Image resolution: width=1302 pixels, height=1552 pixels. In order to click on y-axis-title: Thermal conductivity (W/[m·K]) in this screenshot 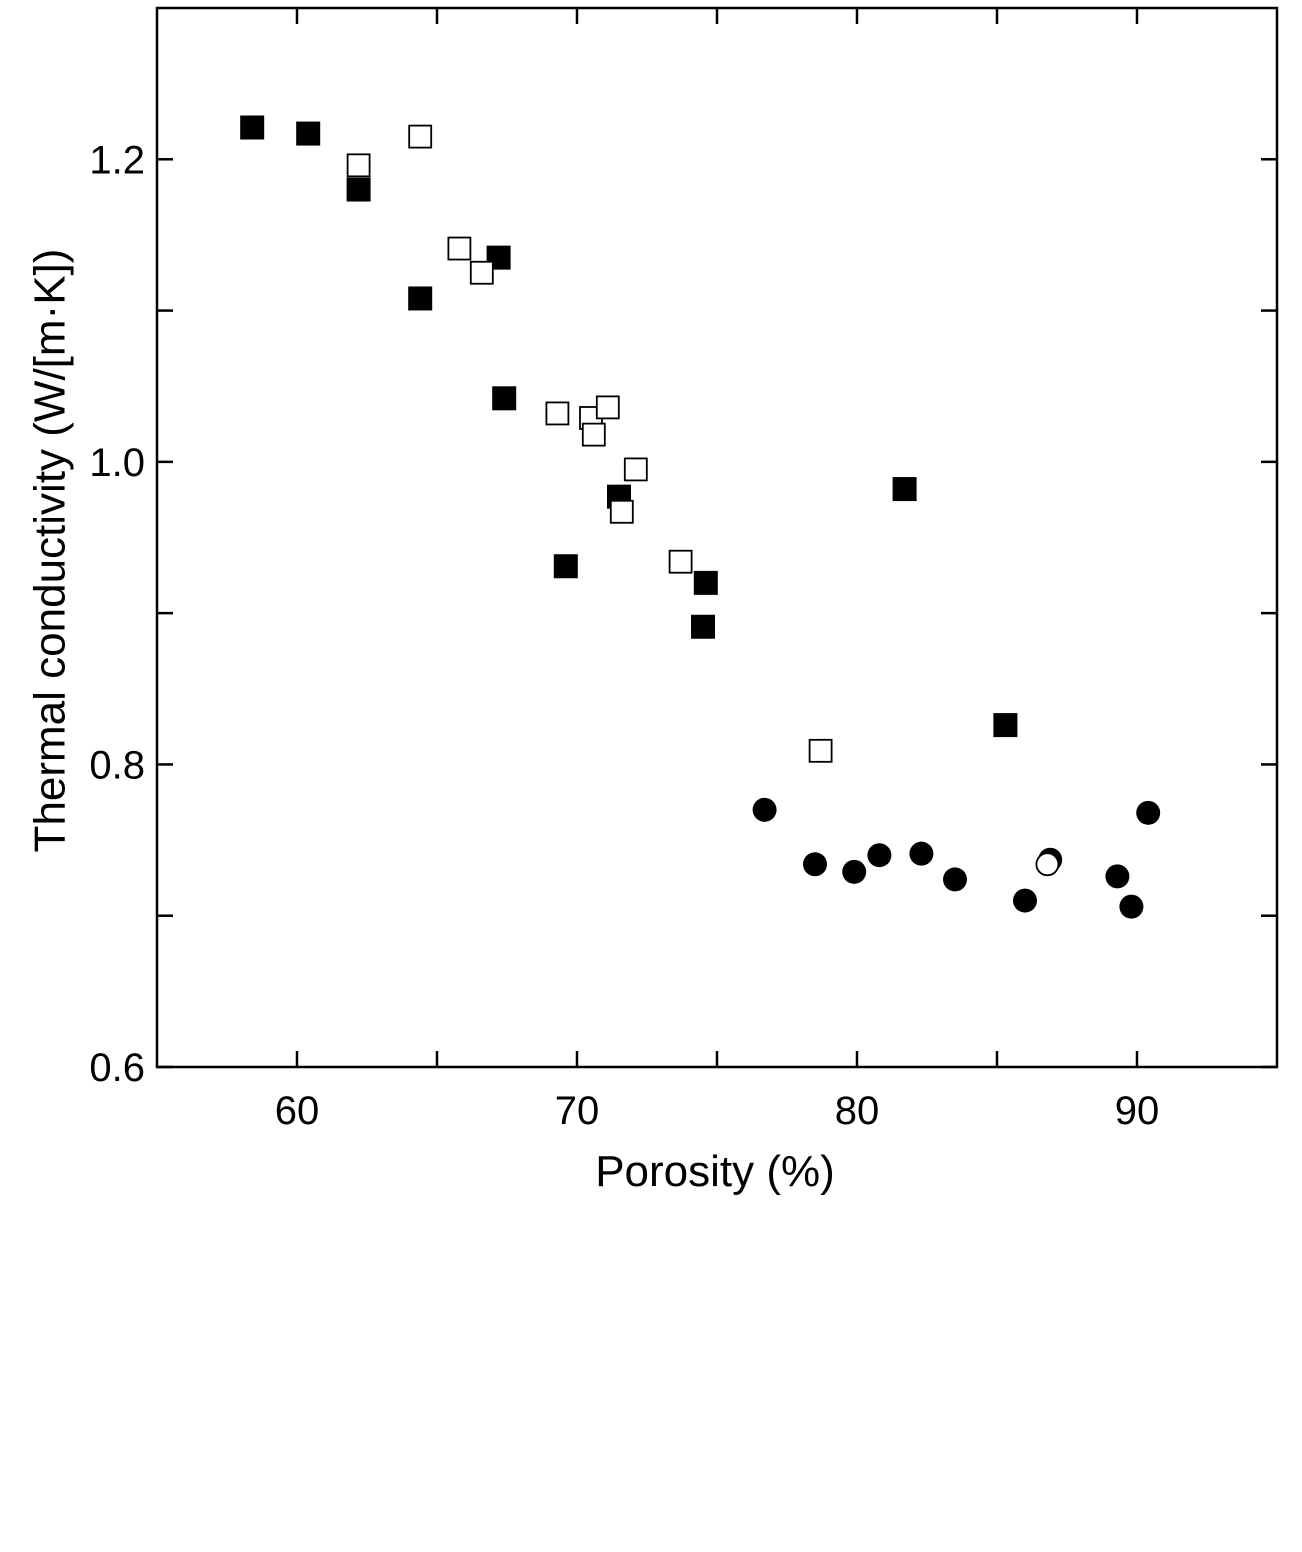, I will do `click(50, 551)`.